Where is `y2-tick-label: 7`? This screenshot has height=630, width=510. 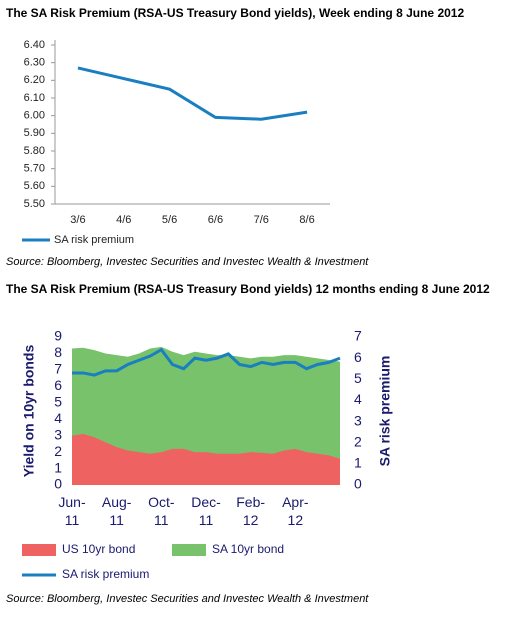
y2-tick-label: 7 is located at coordinates (358, 336).